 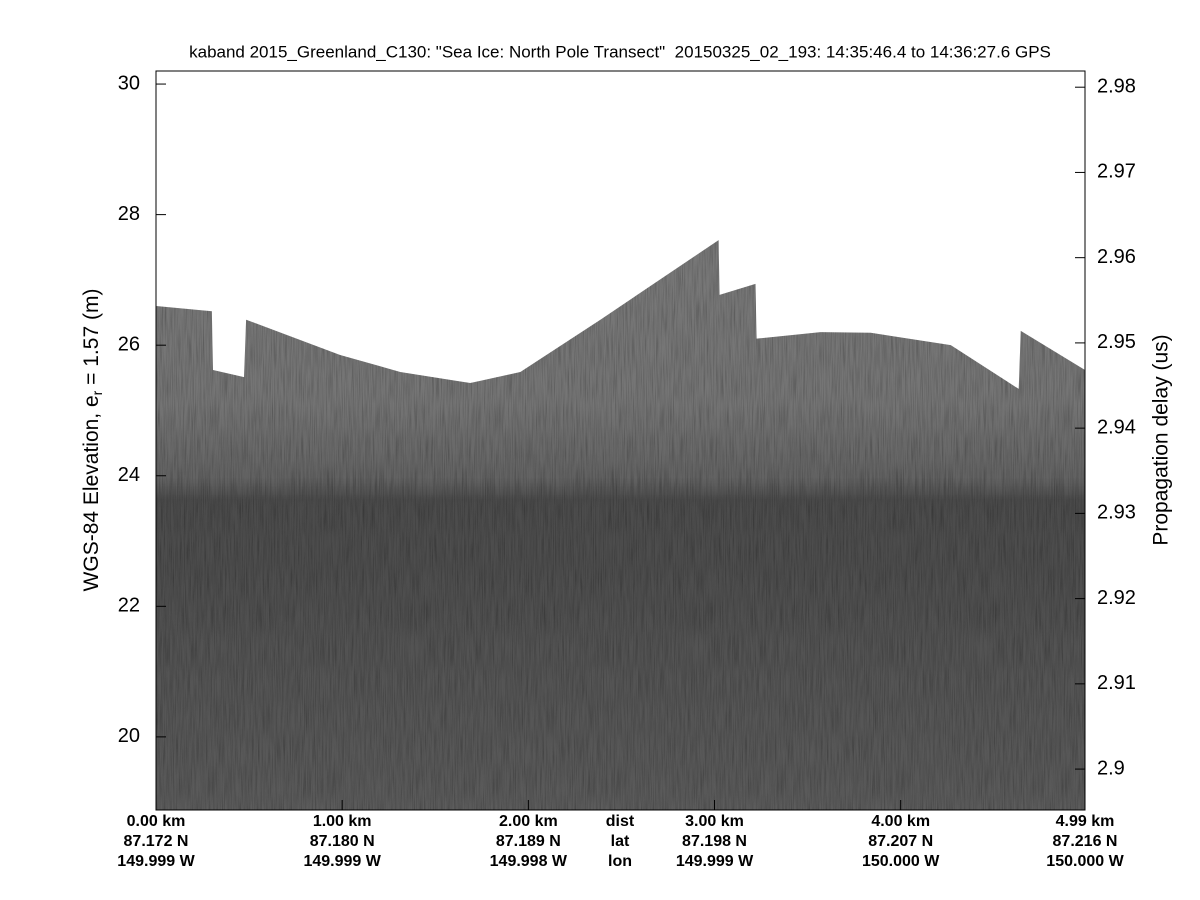 What do you see at coordinates (1161, 439) in the screenshot?
I see `y2-axis-label: Propagation delay (us)` at bounding box center [1161, 439].